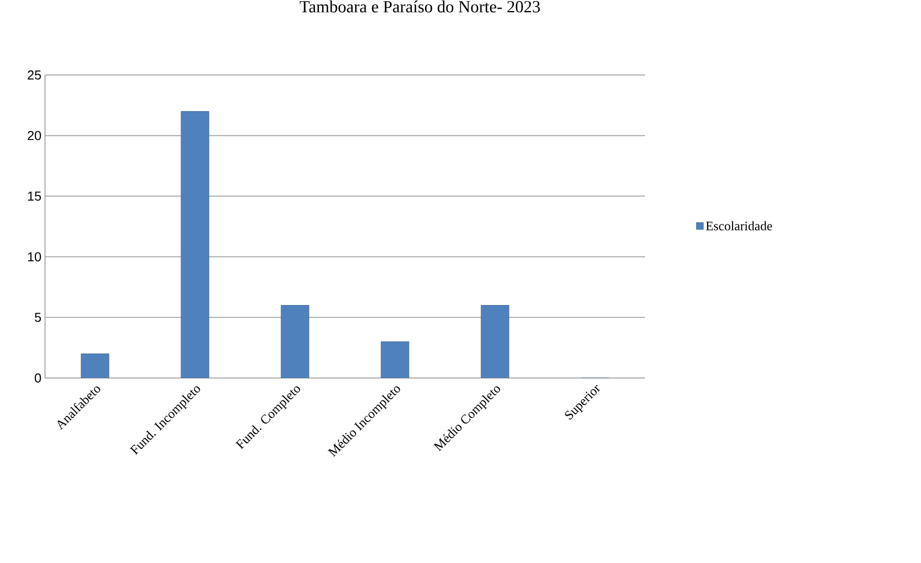  I want to click on y-tick-label: 0, so click(37, 378).